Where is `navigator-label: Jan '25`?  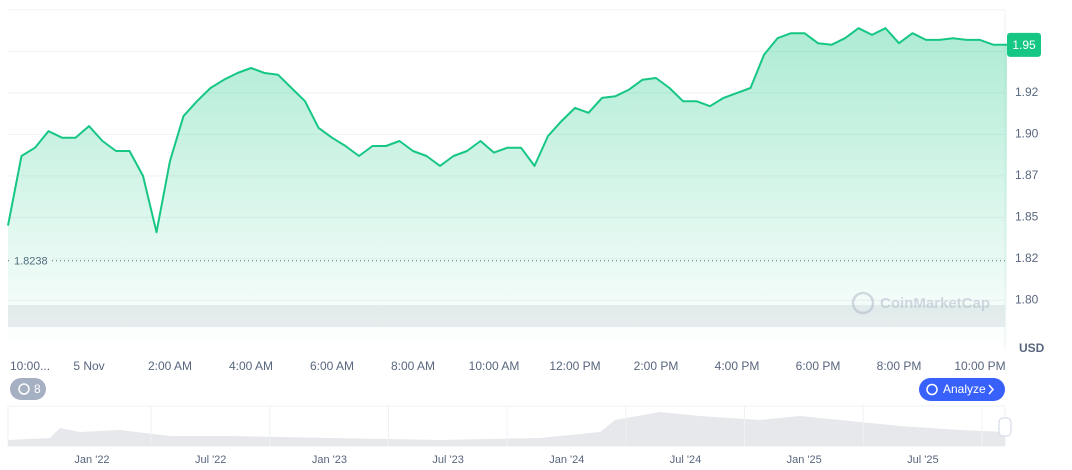 navigator-label: Jan '25 is located at coordinates (804, 460).